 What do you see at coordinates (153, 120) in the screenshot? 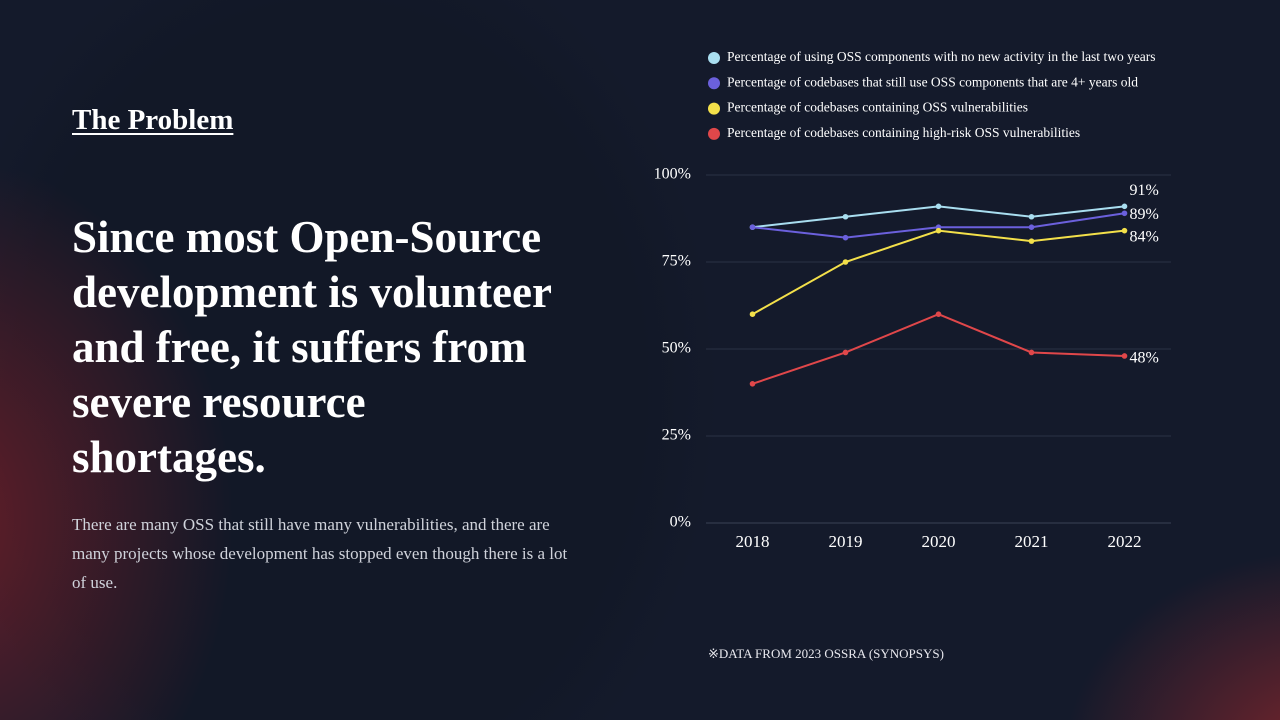
I see `heading: The Problem` at bounding box center [153, 120].